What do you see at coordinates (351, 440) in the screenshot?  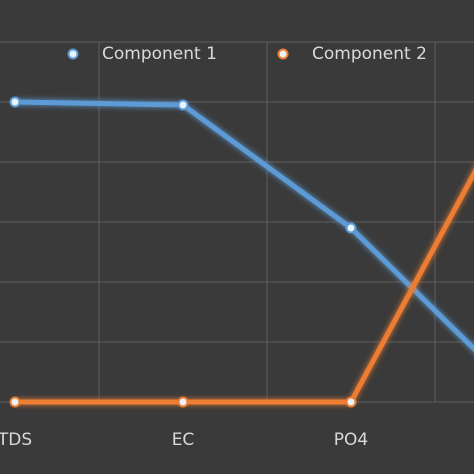 I see `x-tick-label: PO4` at bounding box center [351, 440].